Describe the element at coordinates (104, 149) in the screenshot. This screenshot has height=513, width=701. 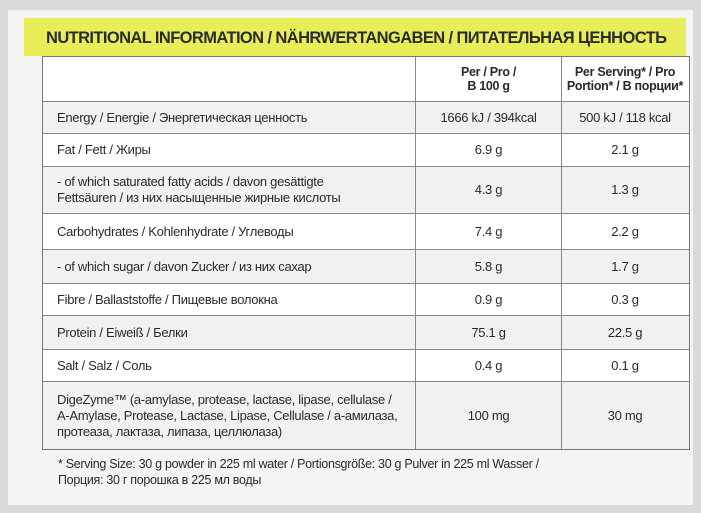
I see `text-line: Fat / Fett / Жиры` at that location.